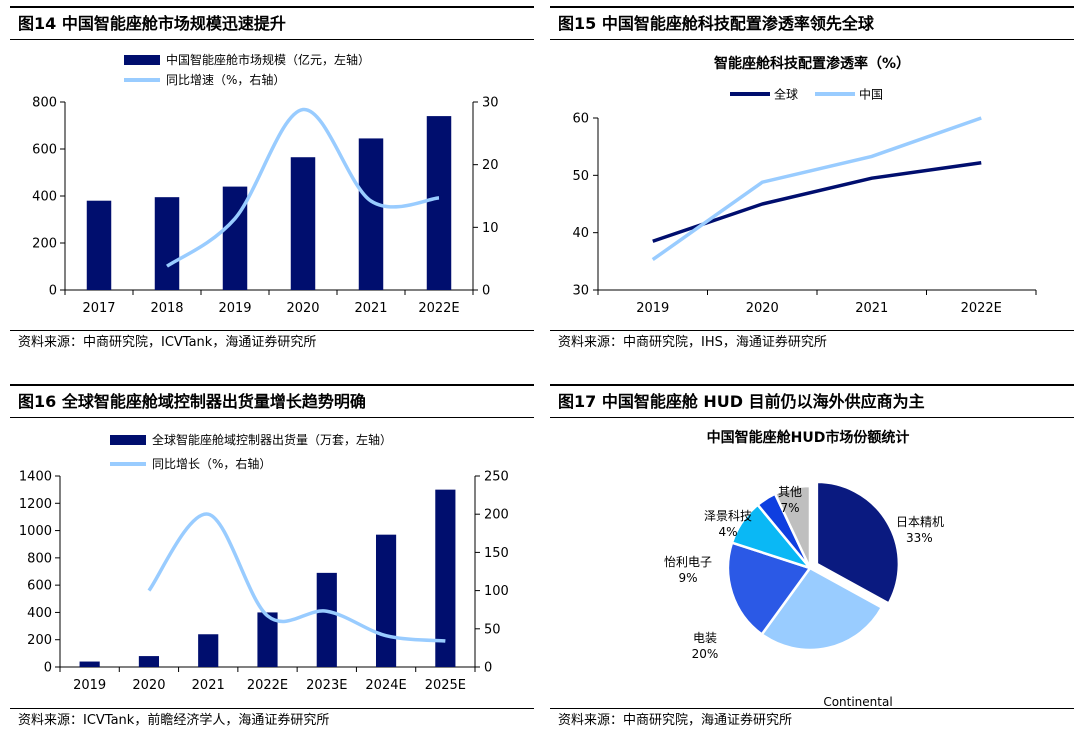 Image resolution: width=1080 pixels, height=752 pixels. Describe the element at coordinates (225, 79) in the screenshot. I see `legend-label-line: 同比增速（%，右轴）` at that location.